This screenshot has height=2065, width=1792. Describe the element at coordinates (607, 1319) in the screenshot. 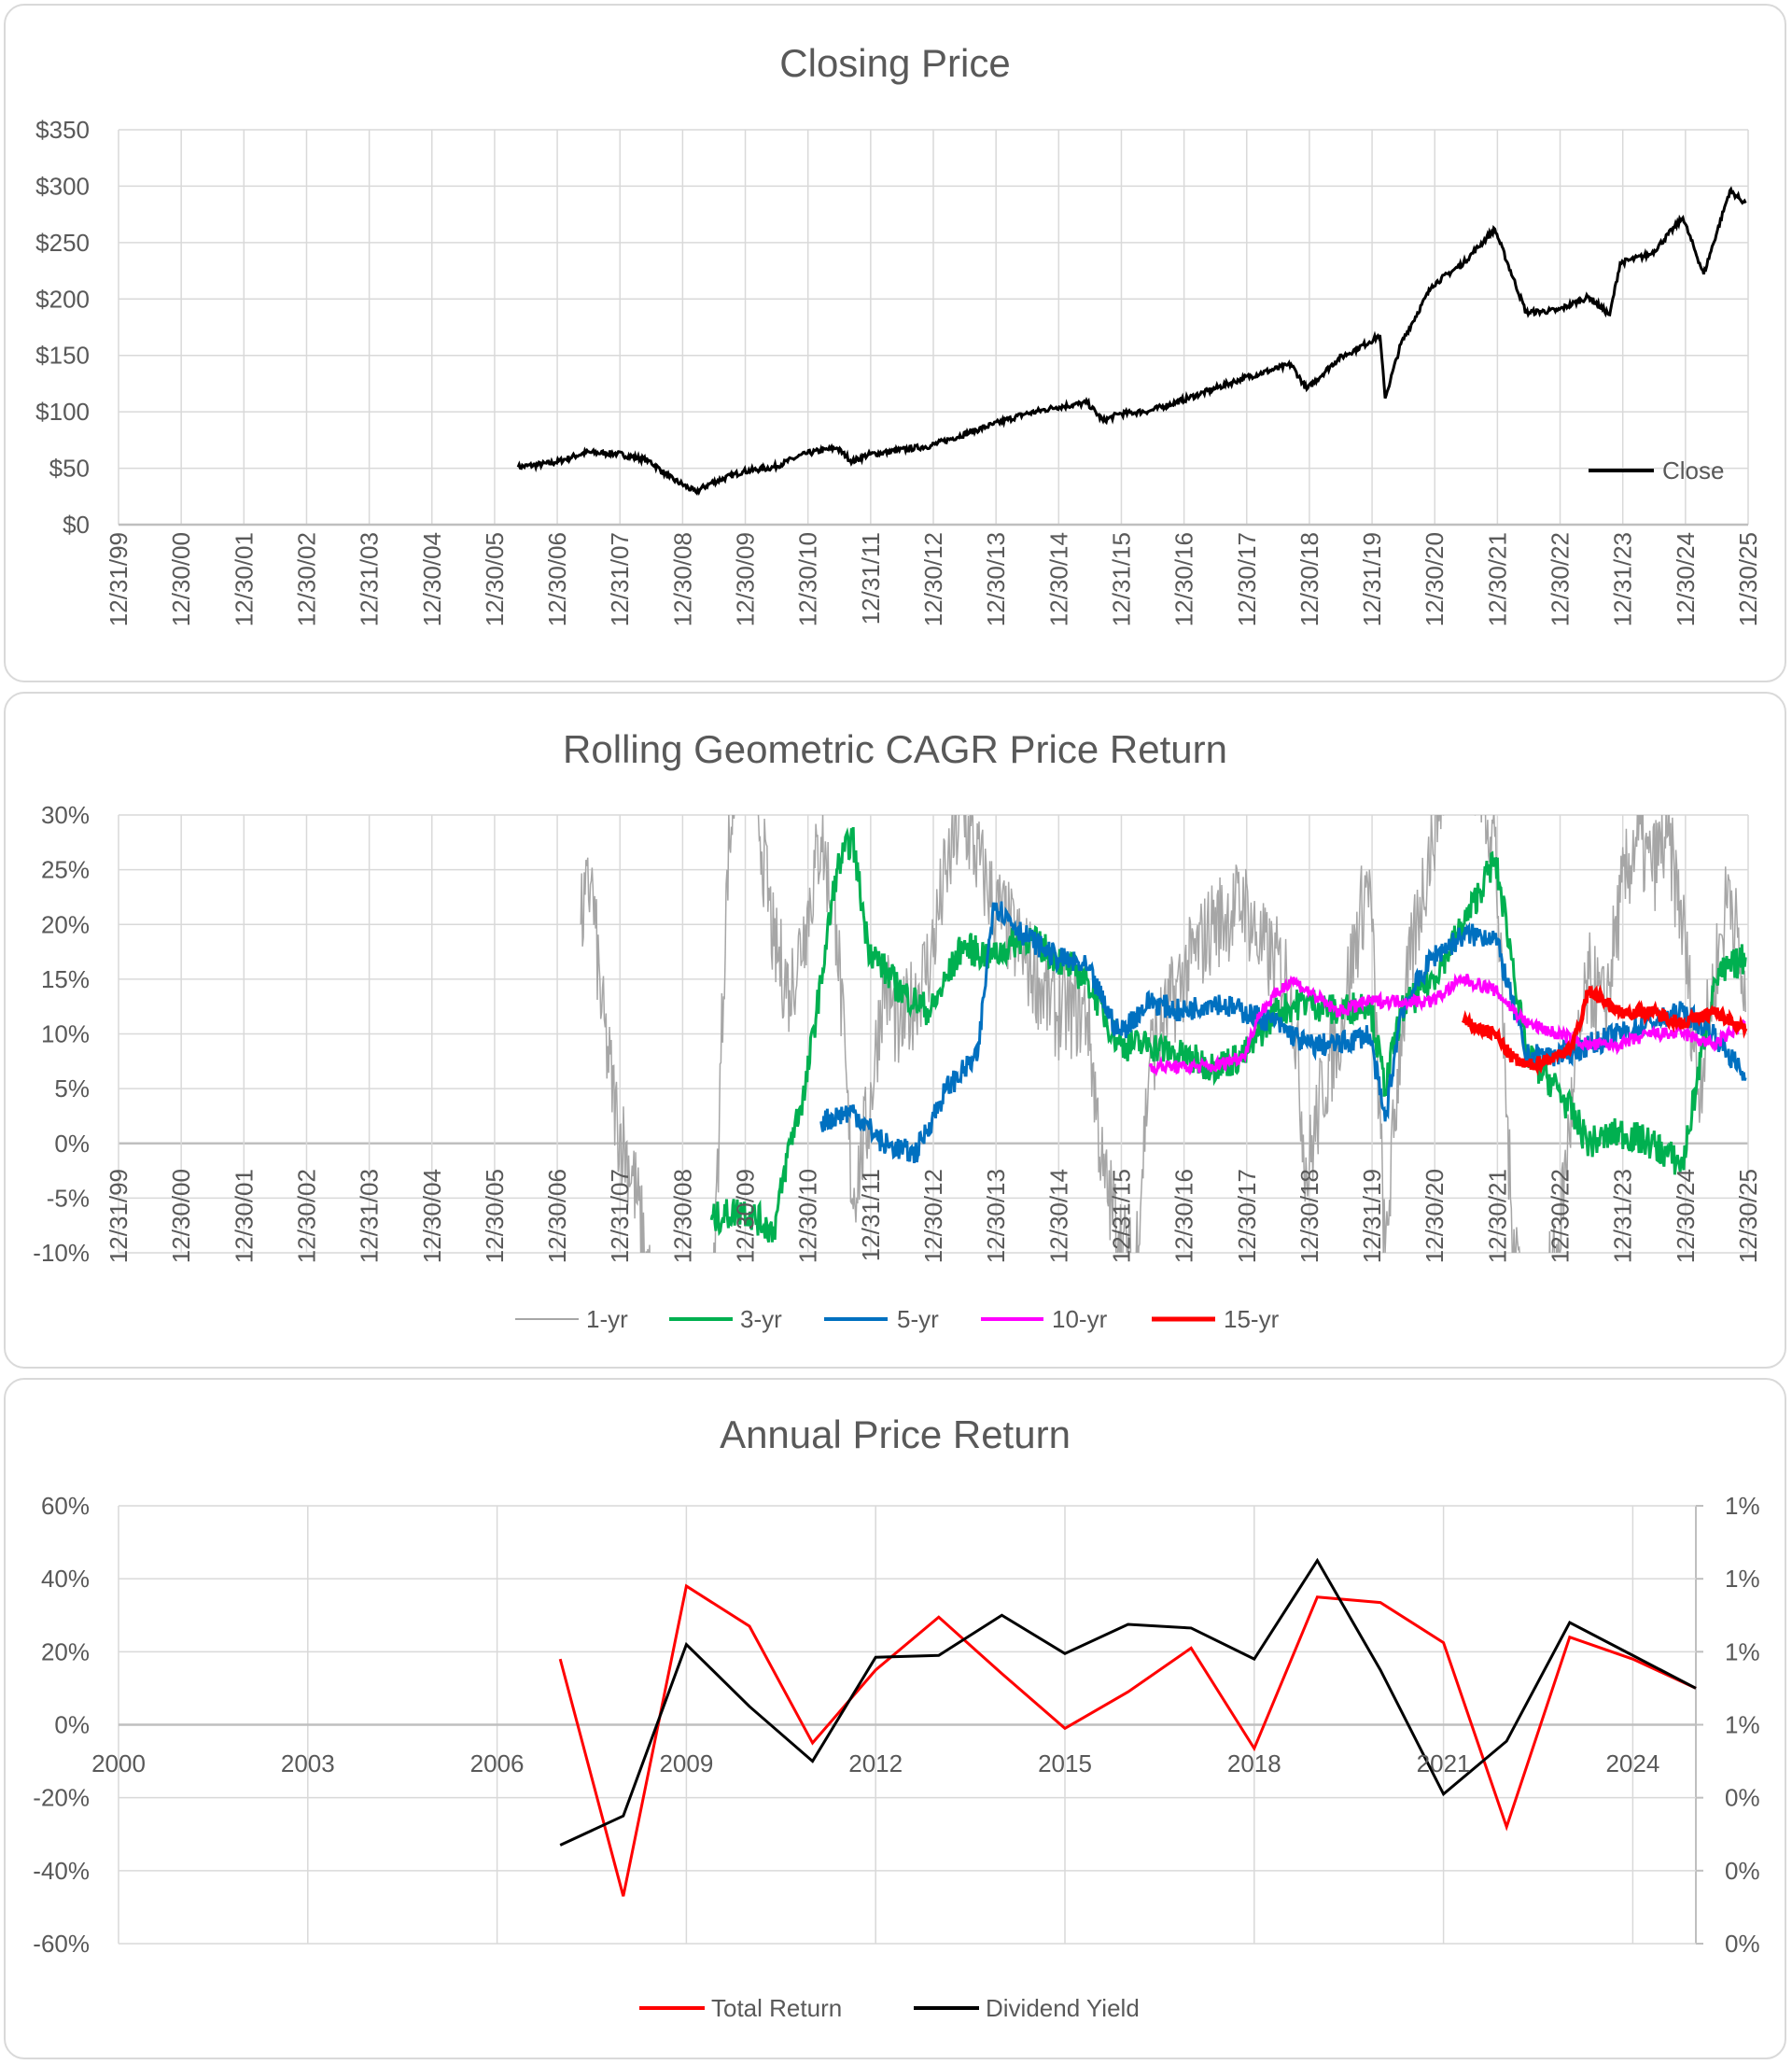

I see `legend-label-1-yr: 1-yr` at that location.